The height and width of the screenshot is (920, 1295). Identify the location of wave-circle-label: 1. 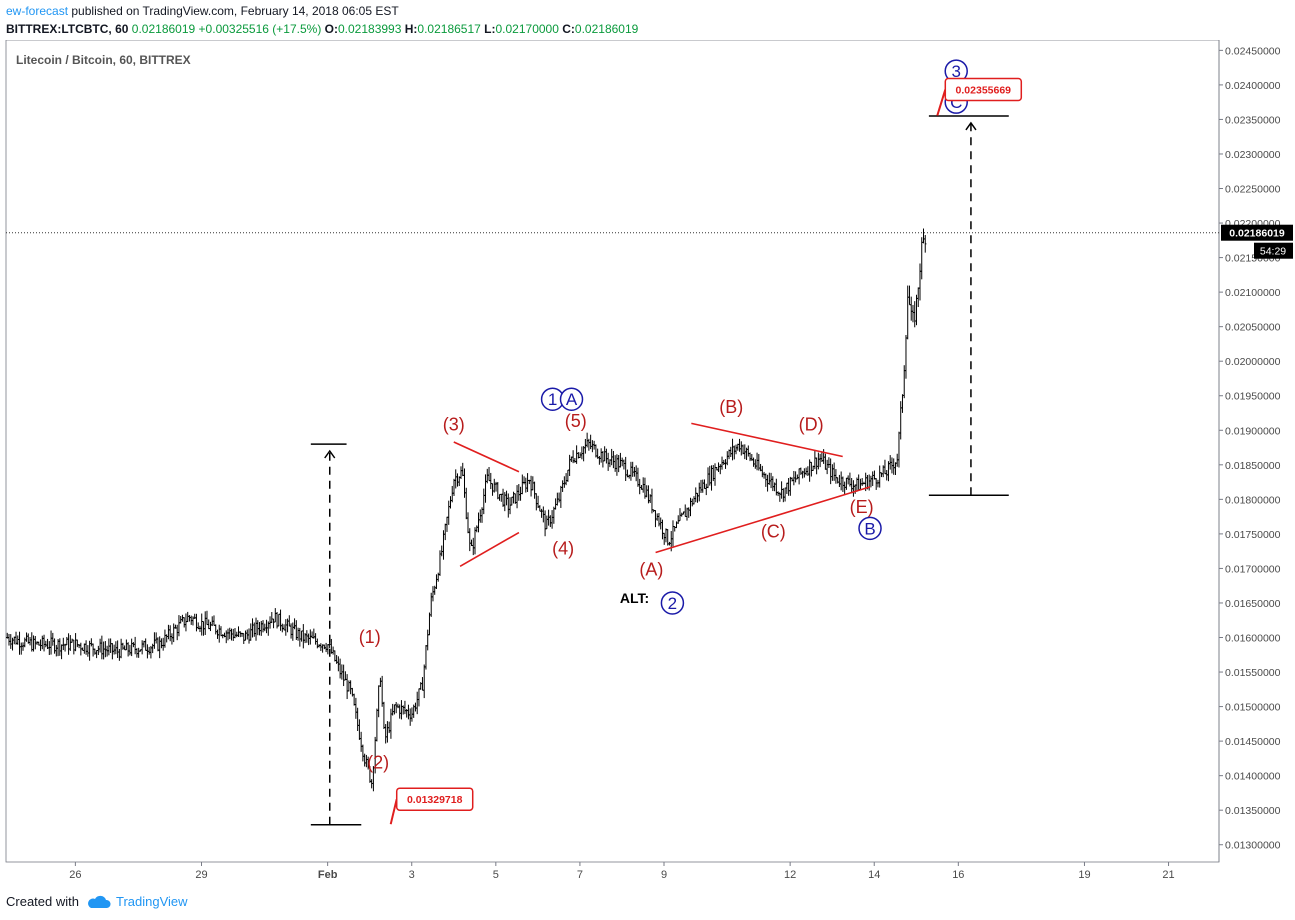
(552, 399).